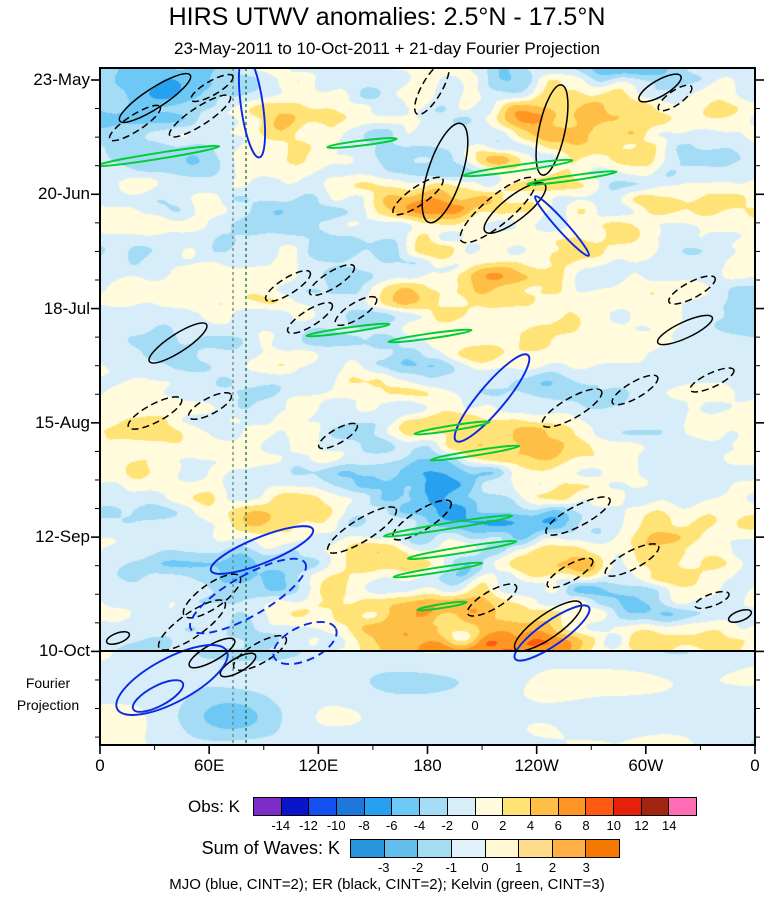  What do you see at coordinates (427, 765) in the screenshot?
I see `x-tick-label: 180` at bounding box center [427, 765].